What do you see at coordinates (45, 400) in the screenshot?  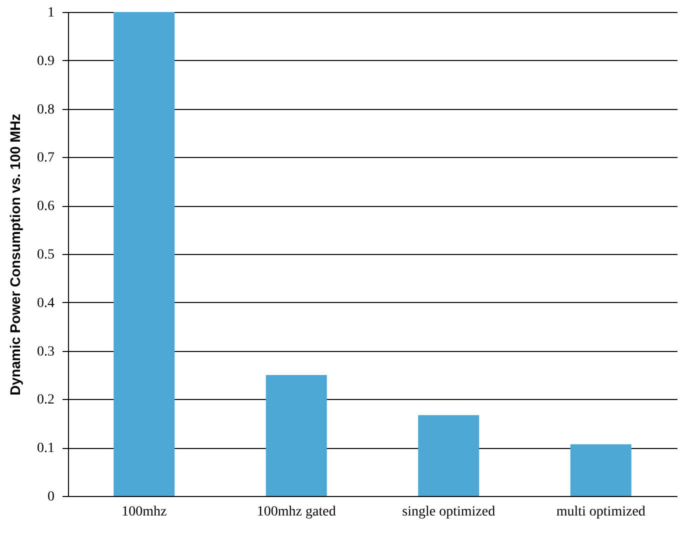 I see `y-tick-label: 0.2` at bounding box center [45, 400].